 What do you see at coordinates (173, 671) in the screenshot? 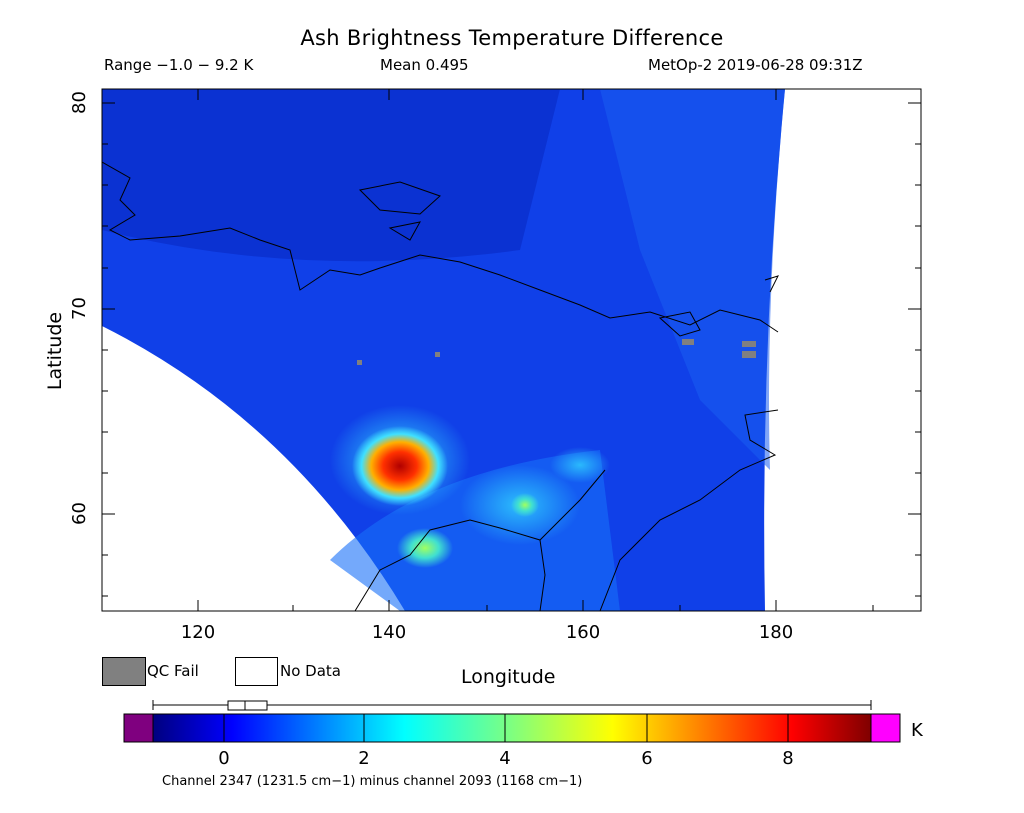
I see `qc-fail-label: QC Fail` at bounding box center [173, 671].